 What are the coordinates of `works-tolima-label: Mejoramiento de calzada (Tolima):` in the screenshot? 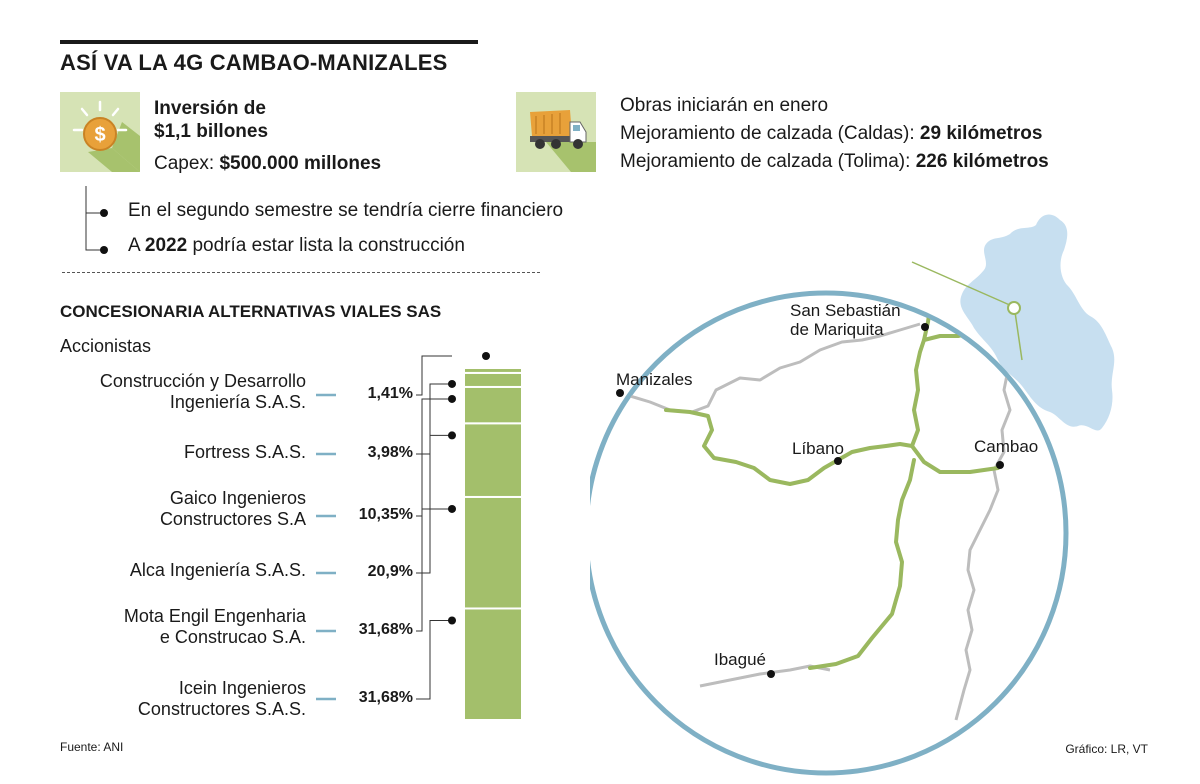 It's located at (768, 161).